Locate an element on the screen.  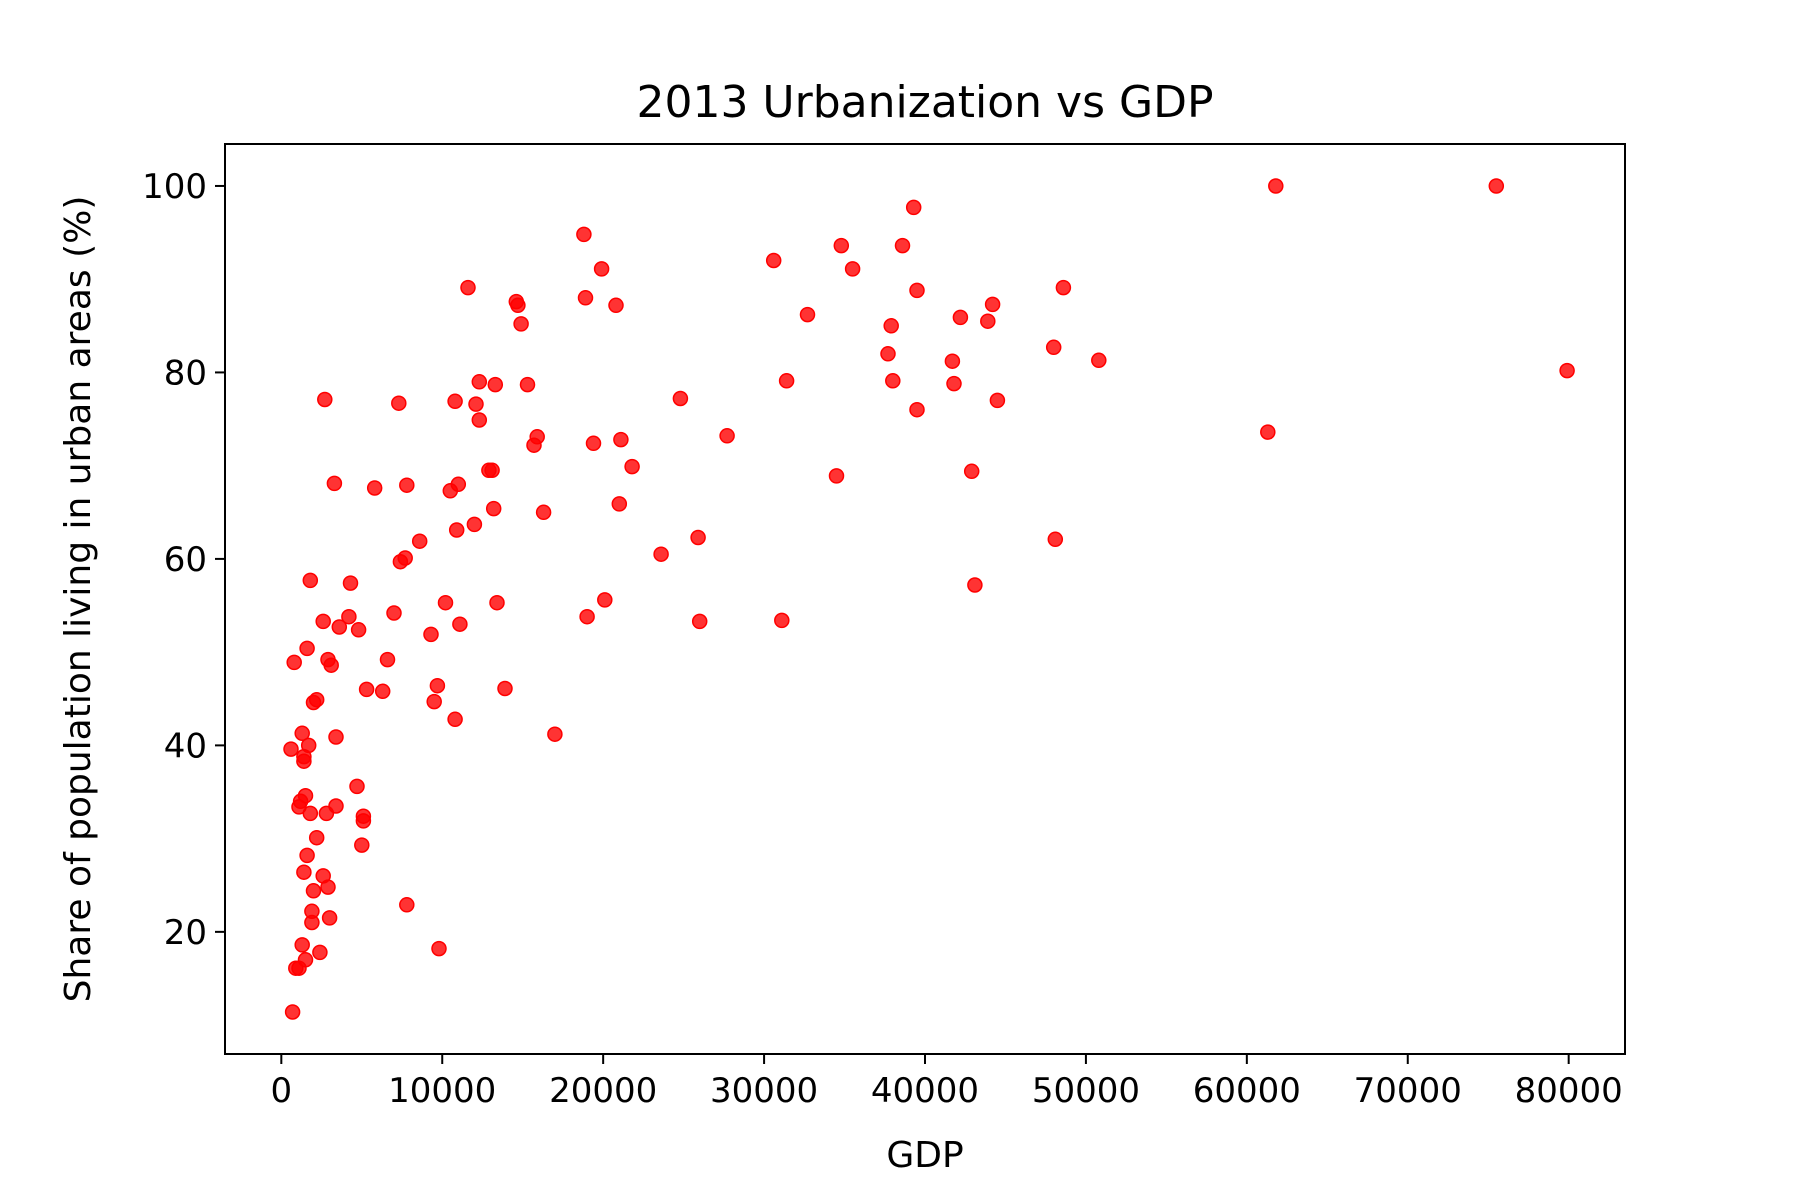
y-axis-ticks: 20 40 60 80 100 is located at coordinates (183, 560).